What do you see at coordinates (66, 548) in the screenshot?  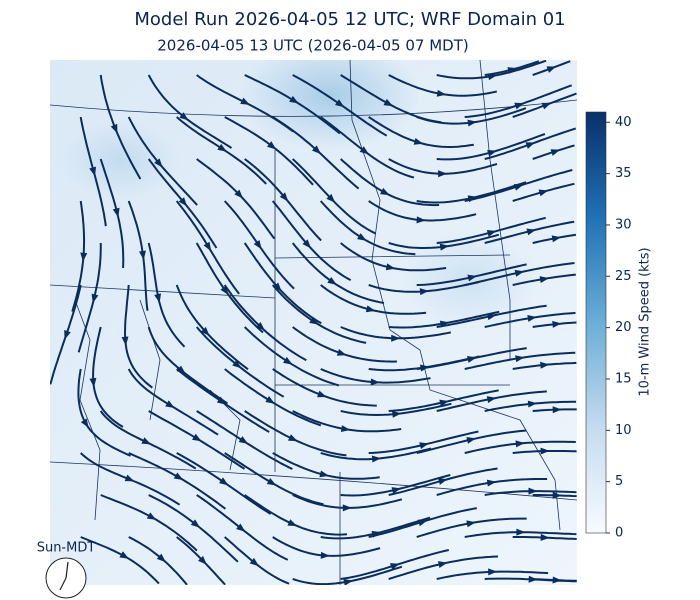 I see `clock-label: Sun-MDT` at bounding box center [66, 548].